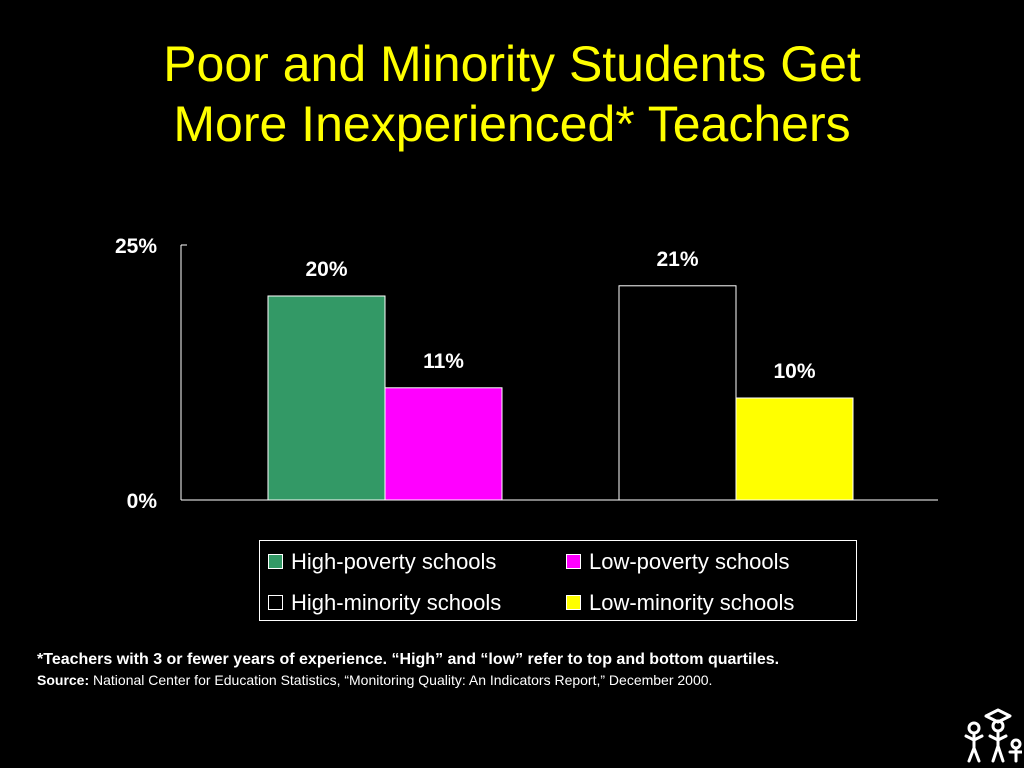  What do you see at coordinates (394, 561) in the screenshot?
I see `legend-label-high-poverty: High-poverty schools` at bounding box center [394, 561].